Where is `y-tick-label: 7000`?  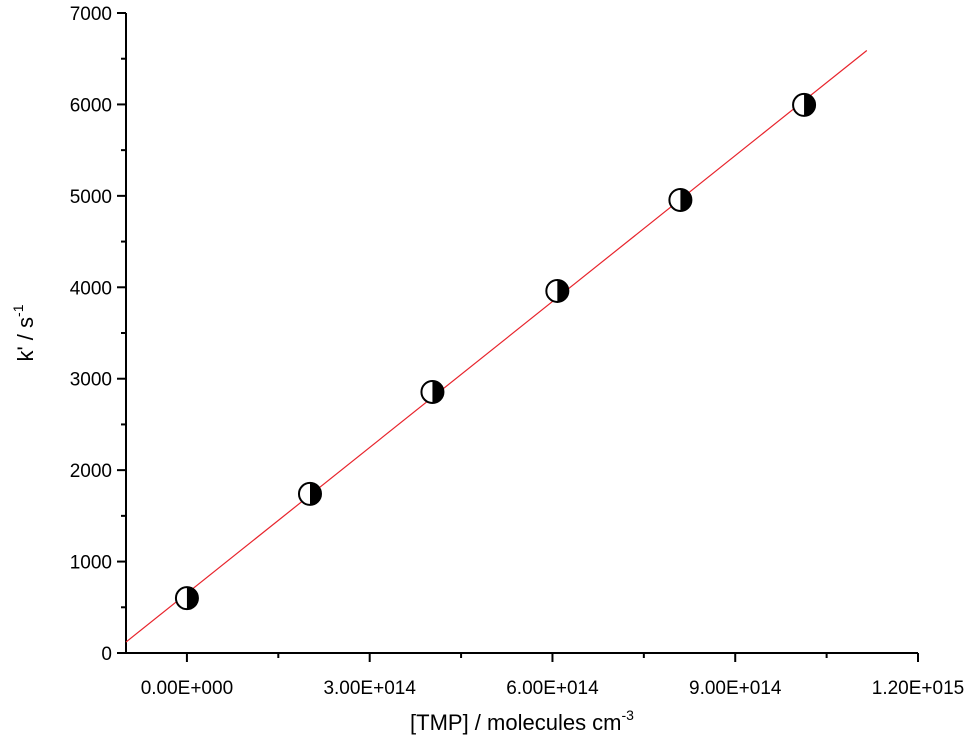 y-tick-label: 7000 is located at coordinates (91, 14).